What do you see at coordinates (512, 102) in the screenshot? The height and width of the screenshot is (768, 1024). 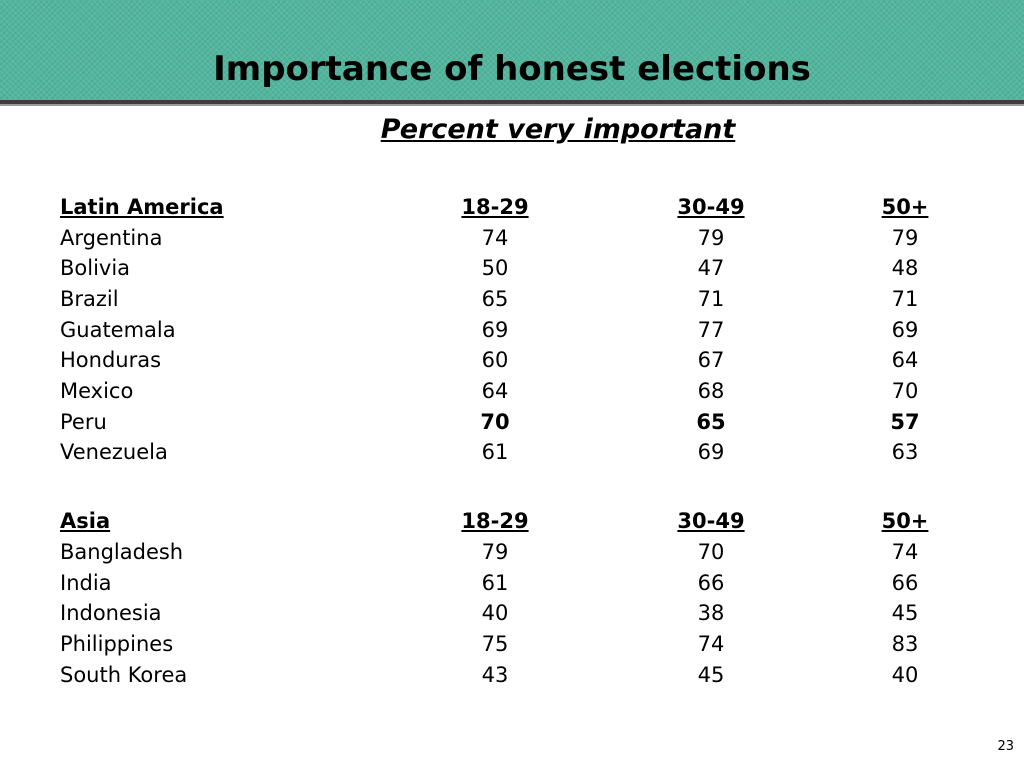 I see `header-divider` at bounding box center [512, 102].